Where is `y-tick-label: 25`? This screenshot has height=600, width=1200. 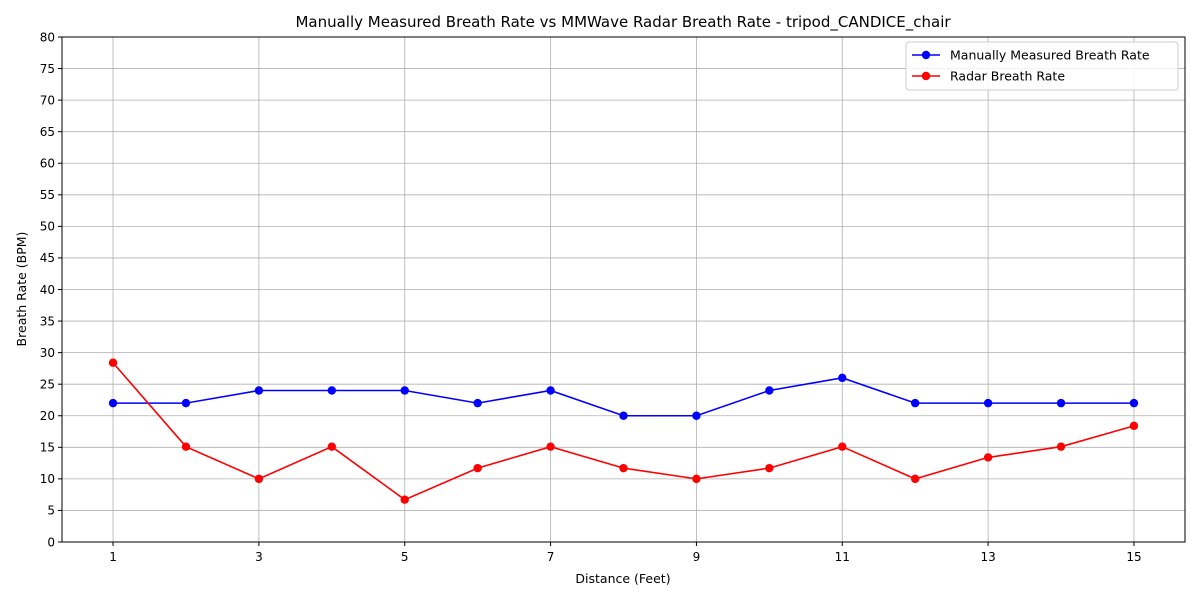
y-tick-label: 25 is located at coordinates (47, 384).